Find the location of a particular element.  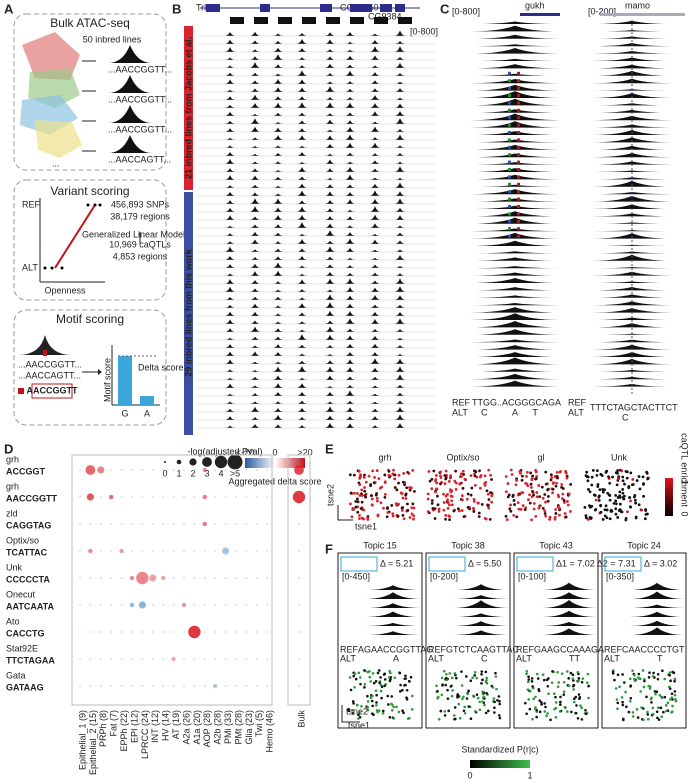

column-label: EPPh (22) is located at coordinates (124, 731).